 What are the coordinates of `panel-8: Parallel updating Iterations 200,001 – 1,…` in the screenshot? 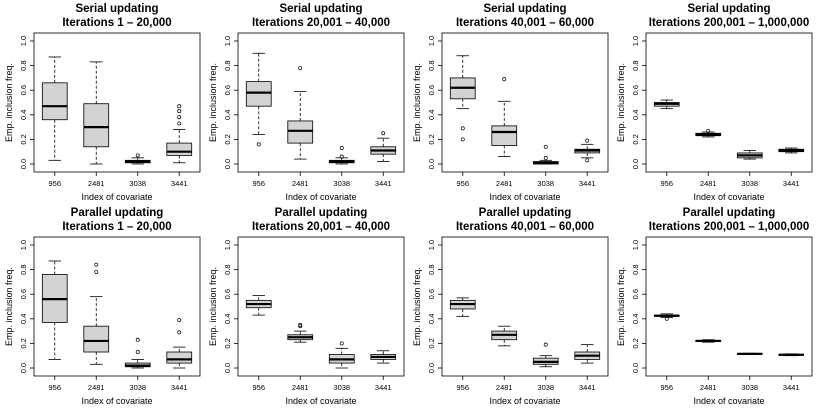 It's located at (714, 306).